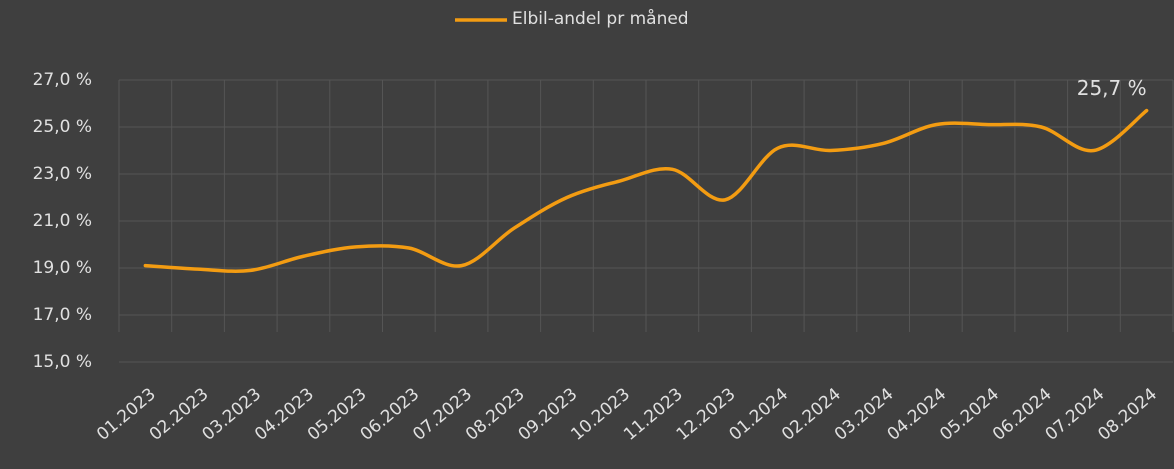 The width and height of the screenshot is (1174, 469). What do you see at coordinates (62, 127) in the screenshot?
I see `y-tick-label: 25,0 %` at bounding box center [62, 127].